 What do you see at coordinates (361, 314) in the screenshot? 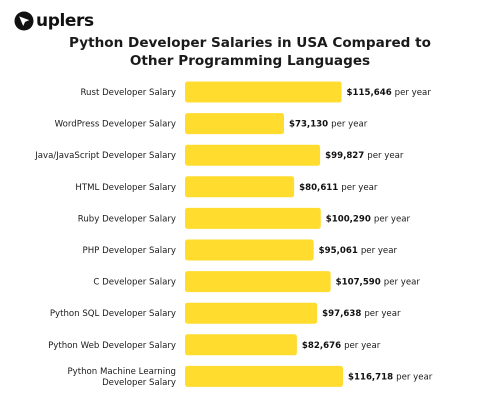
I see `value-label: $97,638 per year` at bounding box center [361, 314].